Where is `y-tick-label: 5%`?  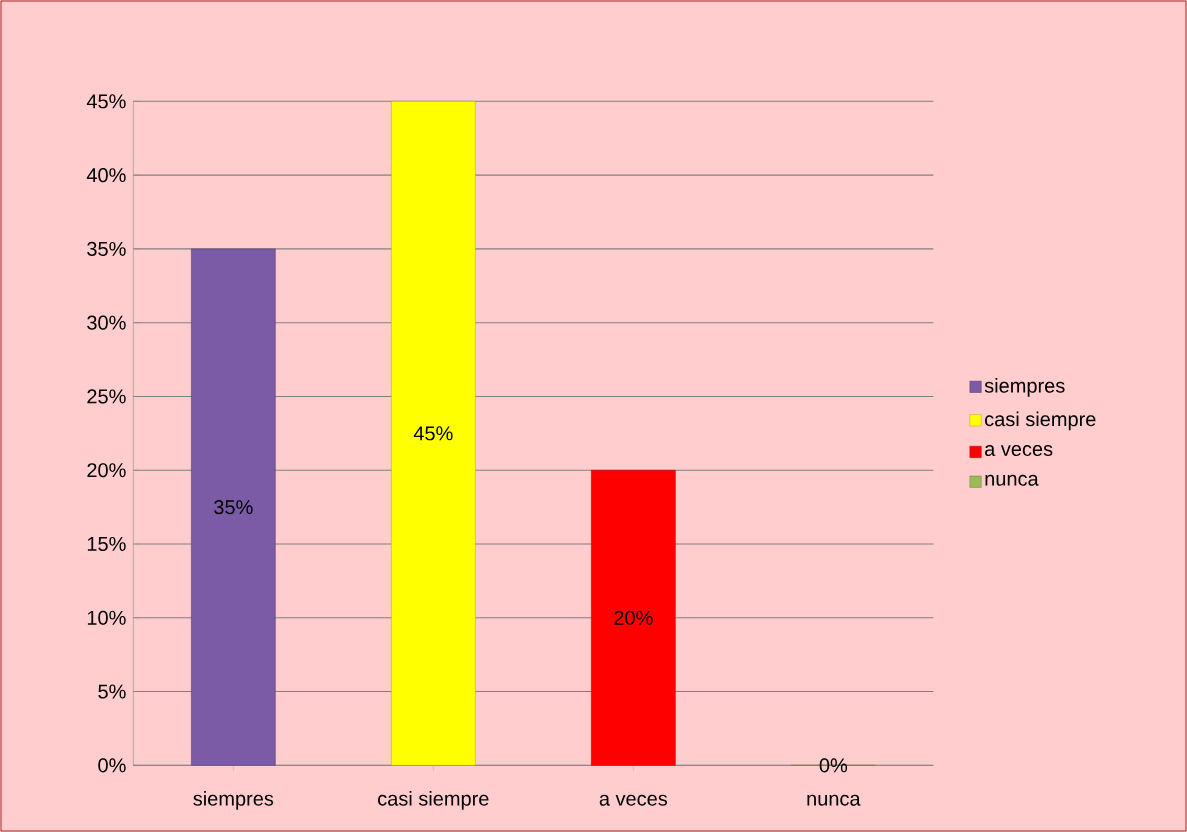 y-tick-label: 5% is located at coordinates (112, 691).